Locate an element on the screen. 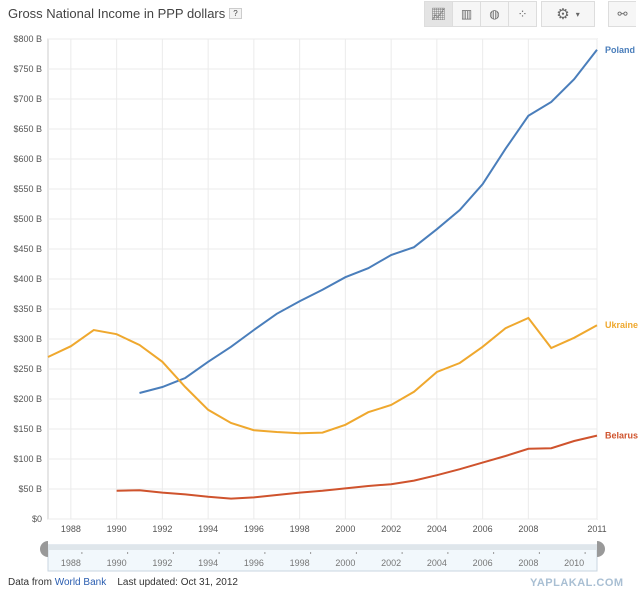 This screenshot has height=591, width=640. y-tick-label: $200 B is located at coordinates (27, 399).